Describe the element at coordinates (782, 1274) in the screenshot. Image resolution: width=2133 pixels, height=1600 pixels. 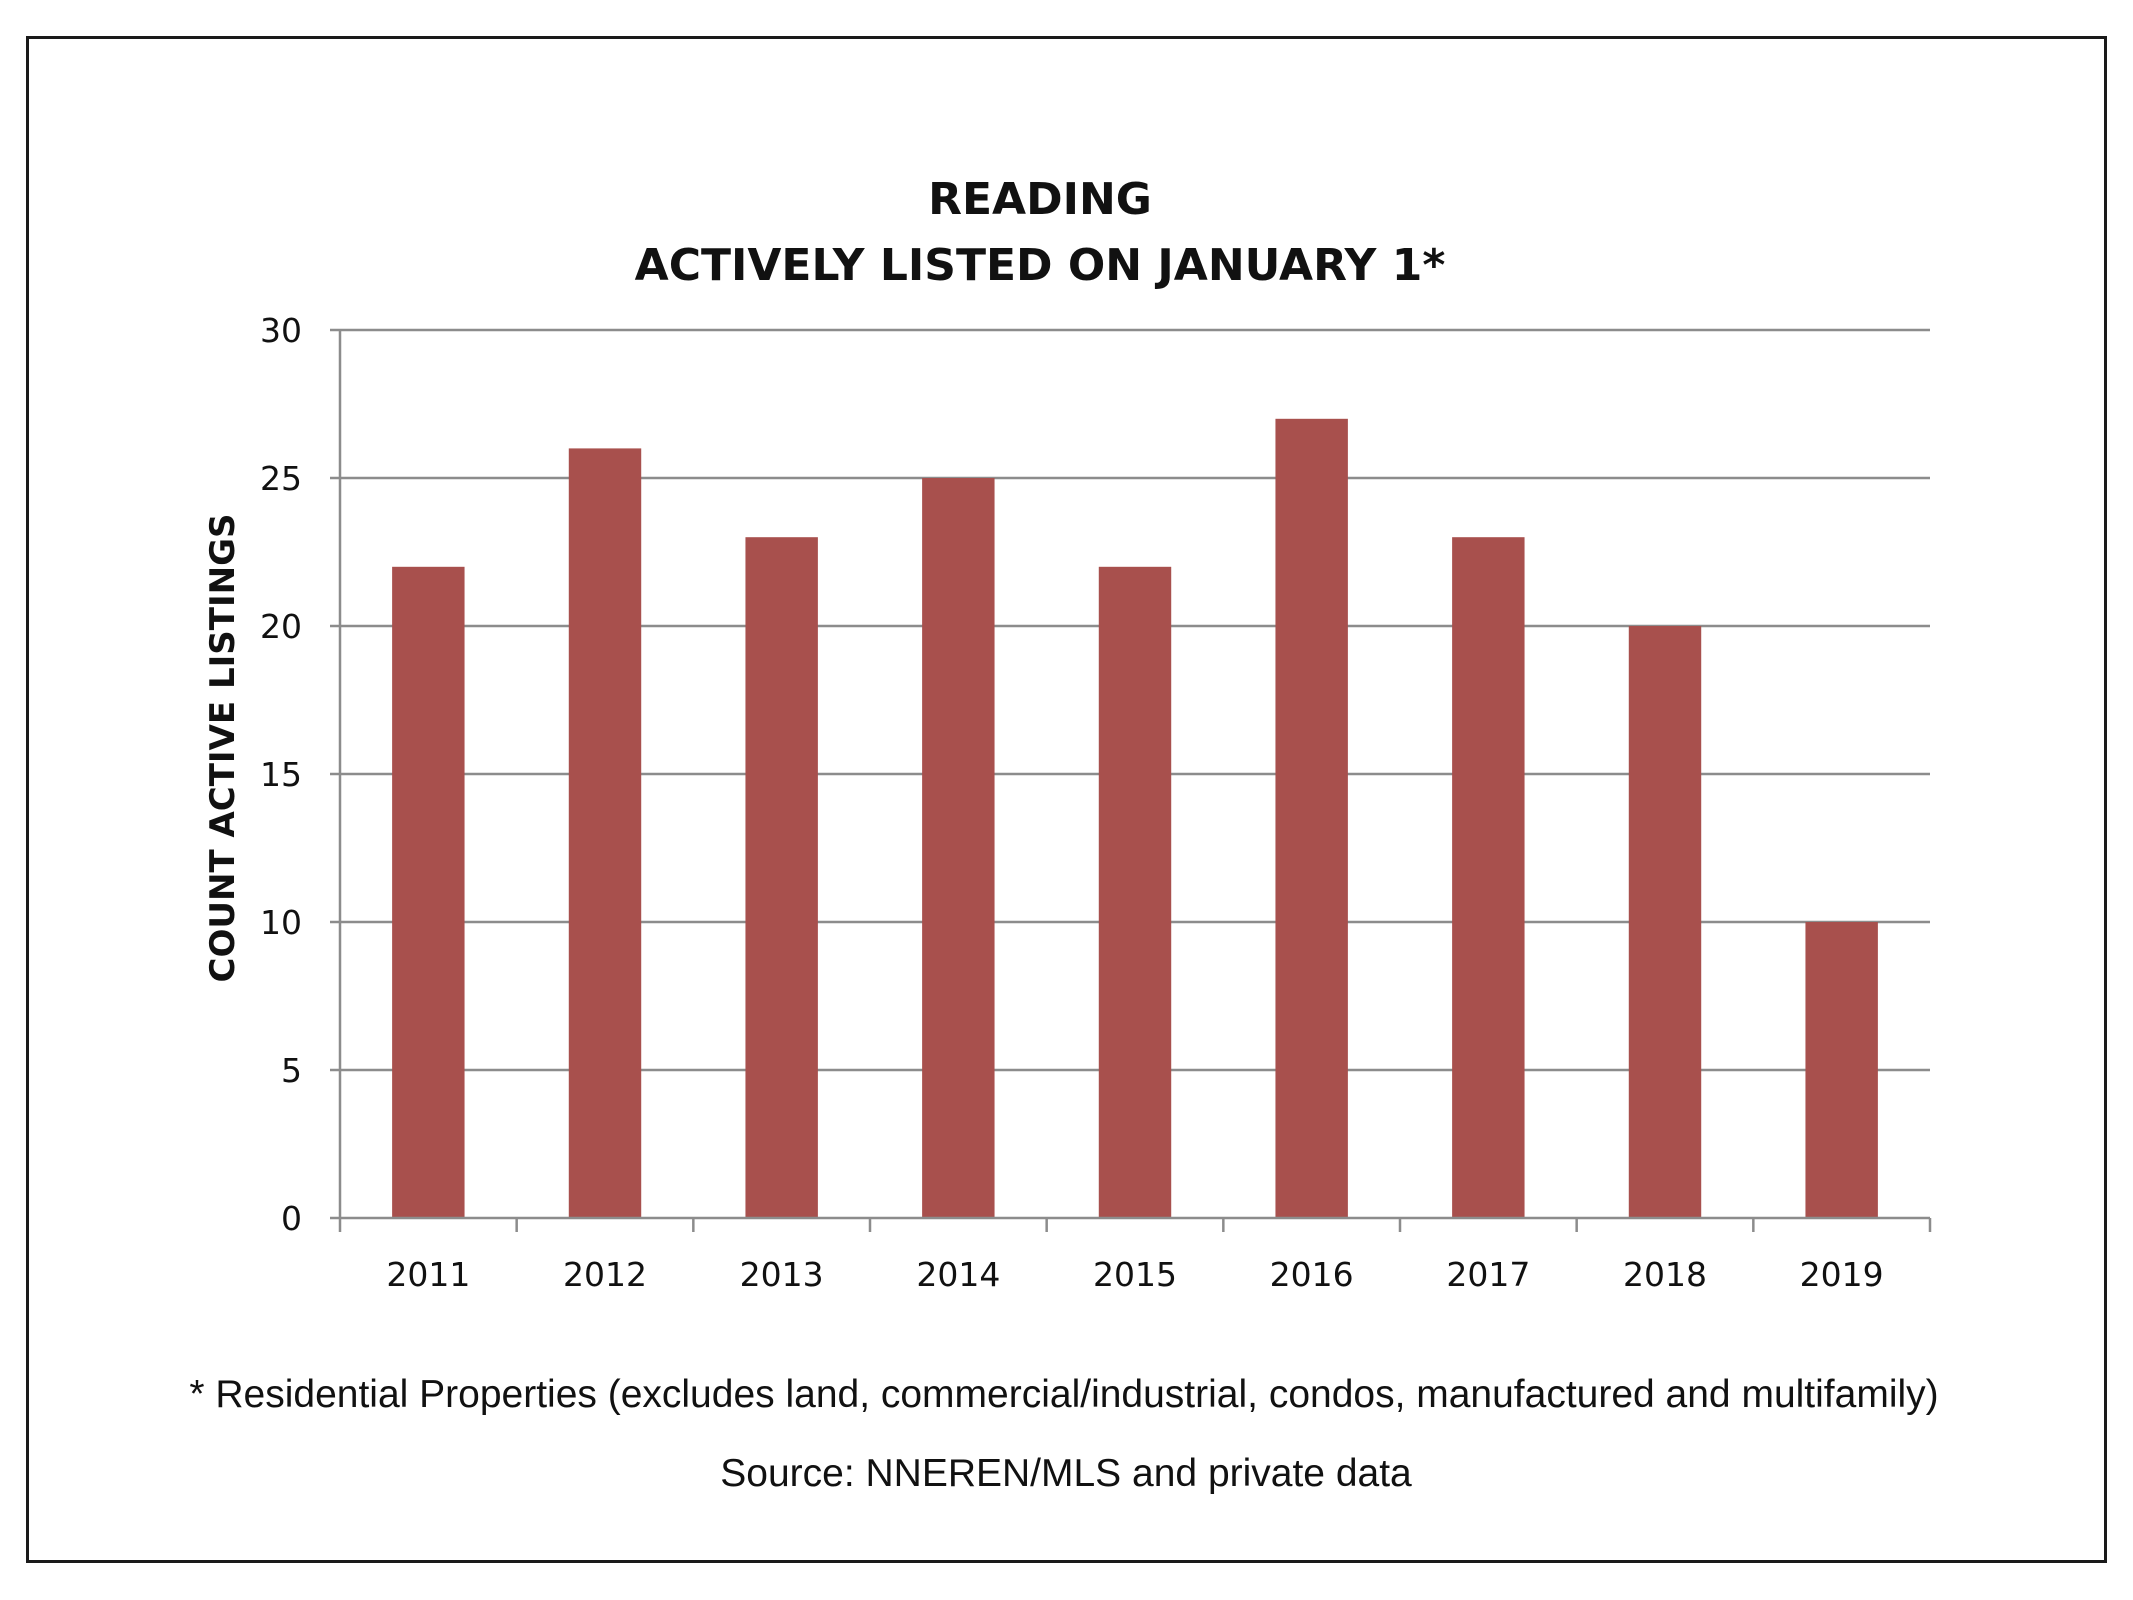
I see `x-tick-label-2013: 2013` at that location.